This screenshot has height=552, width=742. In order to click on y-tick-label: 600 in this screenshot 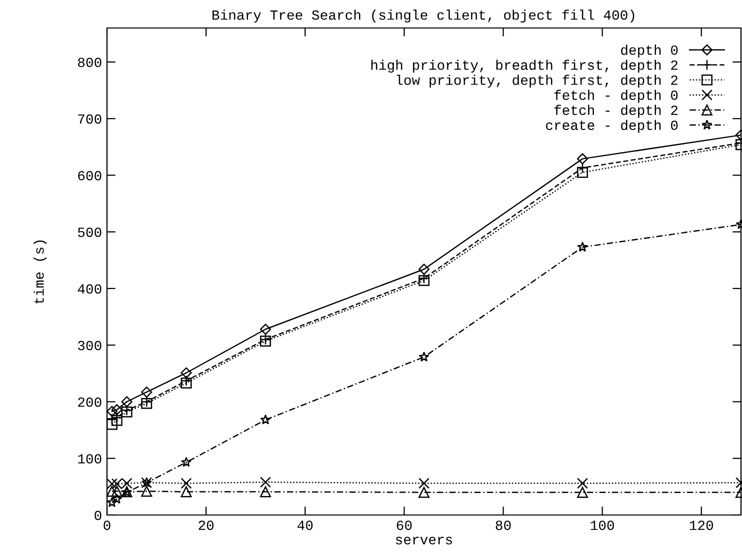, I will do `click(90, 175)`.